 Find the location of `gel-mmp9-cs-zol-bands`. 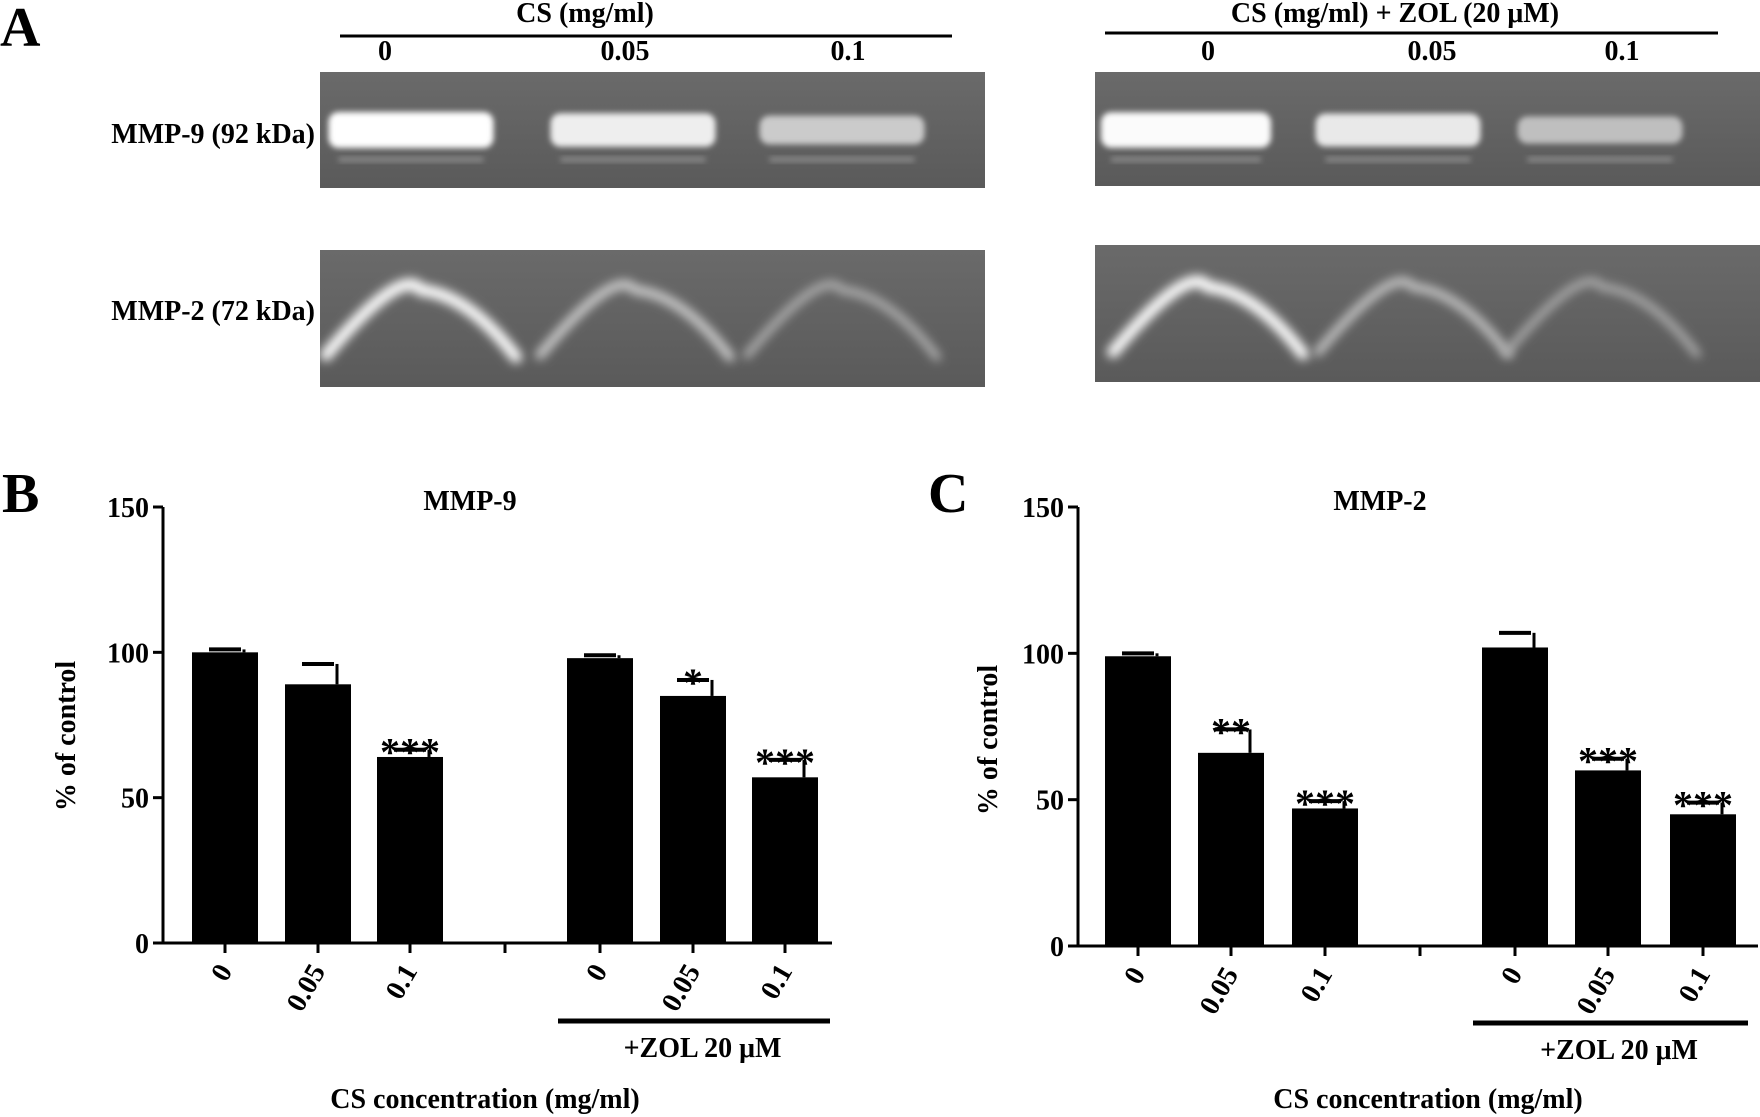

gel-mmp9-cs-zol-bands is located at coordinates (1392, 137).